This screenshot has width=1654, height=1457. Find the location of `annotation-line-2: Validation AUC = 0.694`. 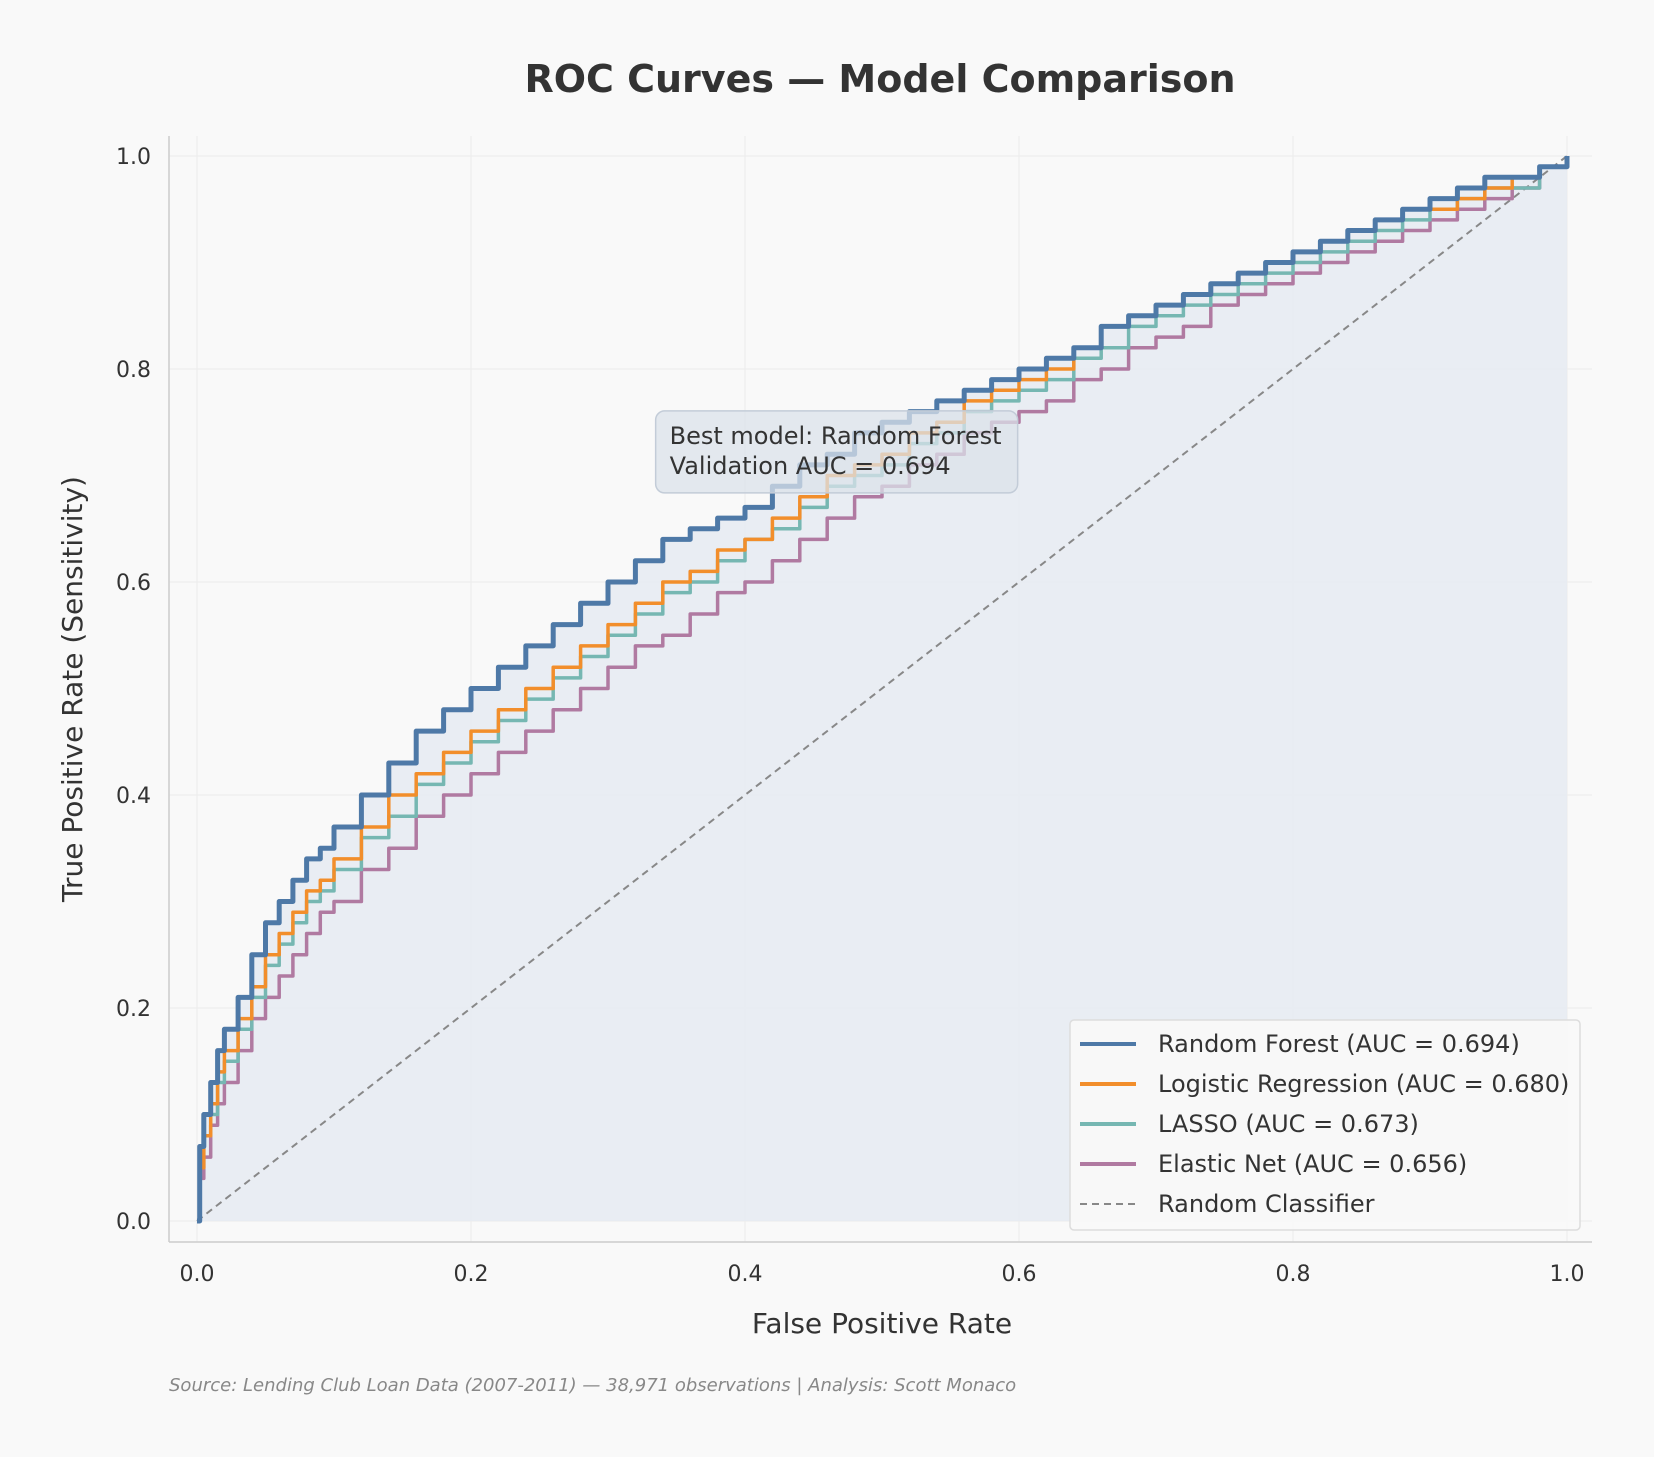

annotation-line-2: Validation AUC = 0.694 is located at coordinates (810, 466).